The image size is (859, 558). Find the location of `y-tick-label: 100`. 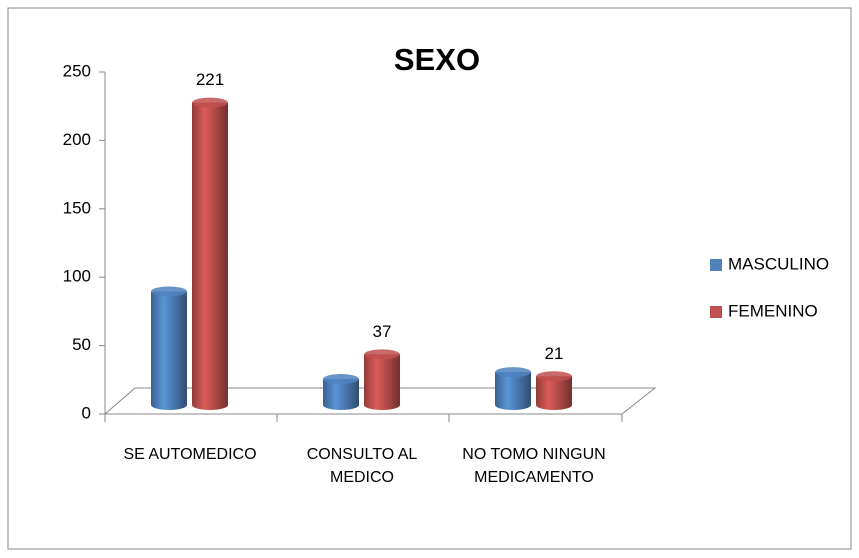

y-tick-label: 100 is located at coordinates (77, 276).